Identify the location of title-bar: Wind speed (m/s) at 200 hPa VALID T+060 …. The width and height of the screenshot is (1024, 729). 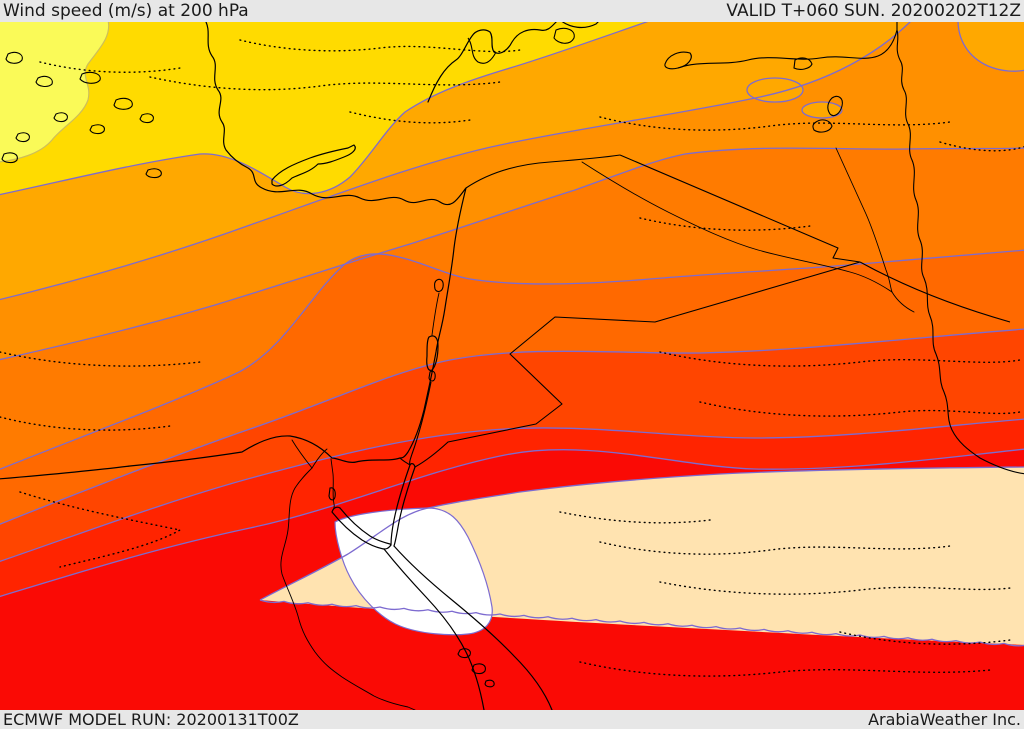
(512, 11).